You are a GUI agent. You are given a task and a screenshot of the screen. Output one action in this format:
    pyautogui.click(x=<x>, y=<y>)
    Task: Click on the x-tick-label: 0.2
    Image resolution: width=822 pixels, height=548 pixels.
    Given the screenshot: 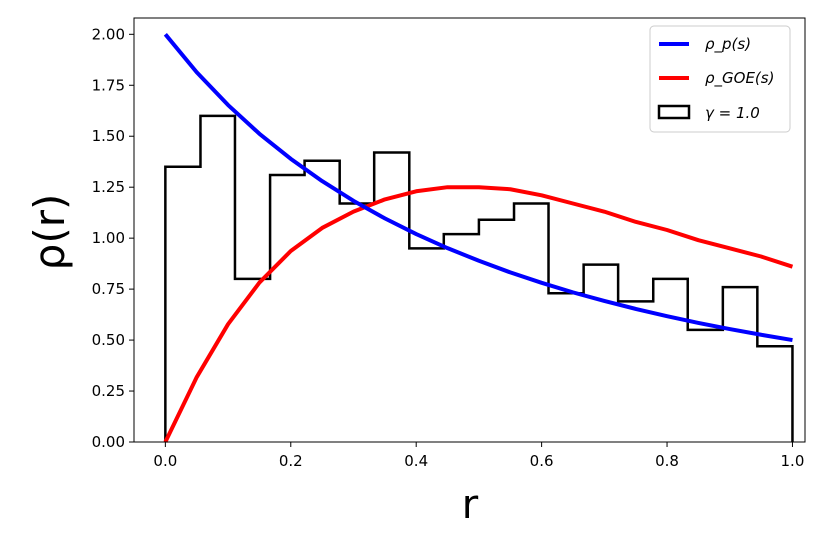 What is the action you would take?
    pyautogui.click(x=291, y=461)
    